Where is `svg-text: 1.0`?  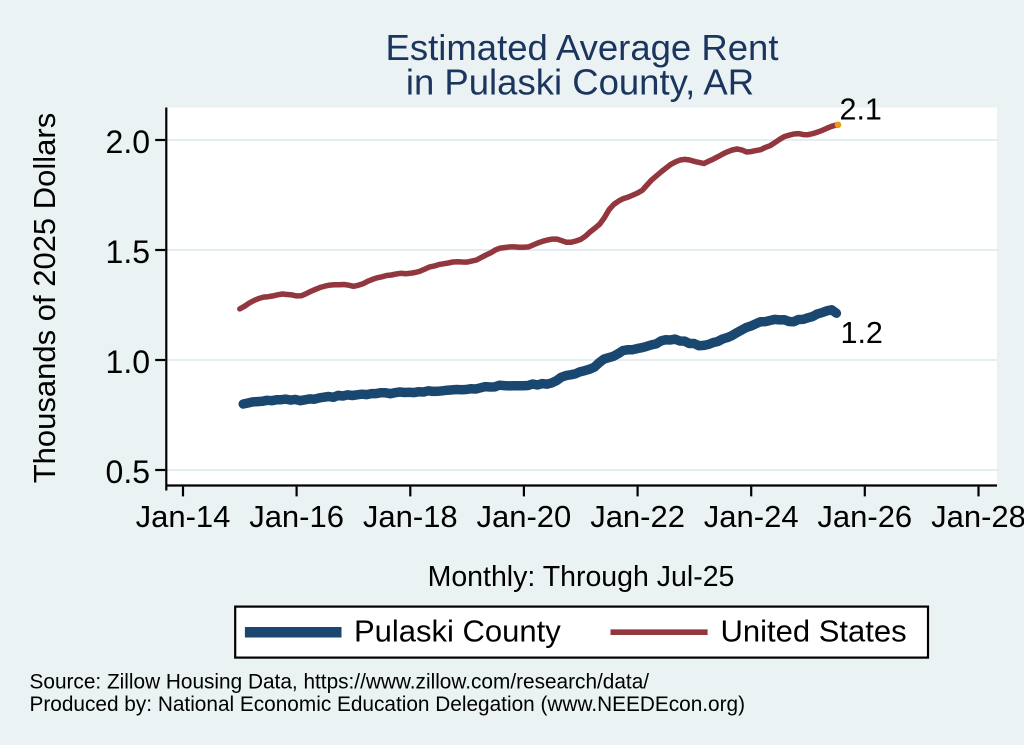 svg-text: 1.0 is located at coordinates (128, 362).